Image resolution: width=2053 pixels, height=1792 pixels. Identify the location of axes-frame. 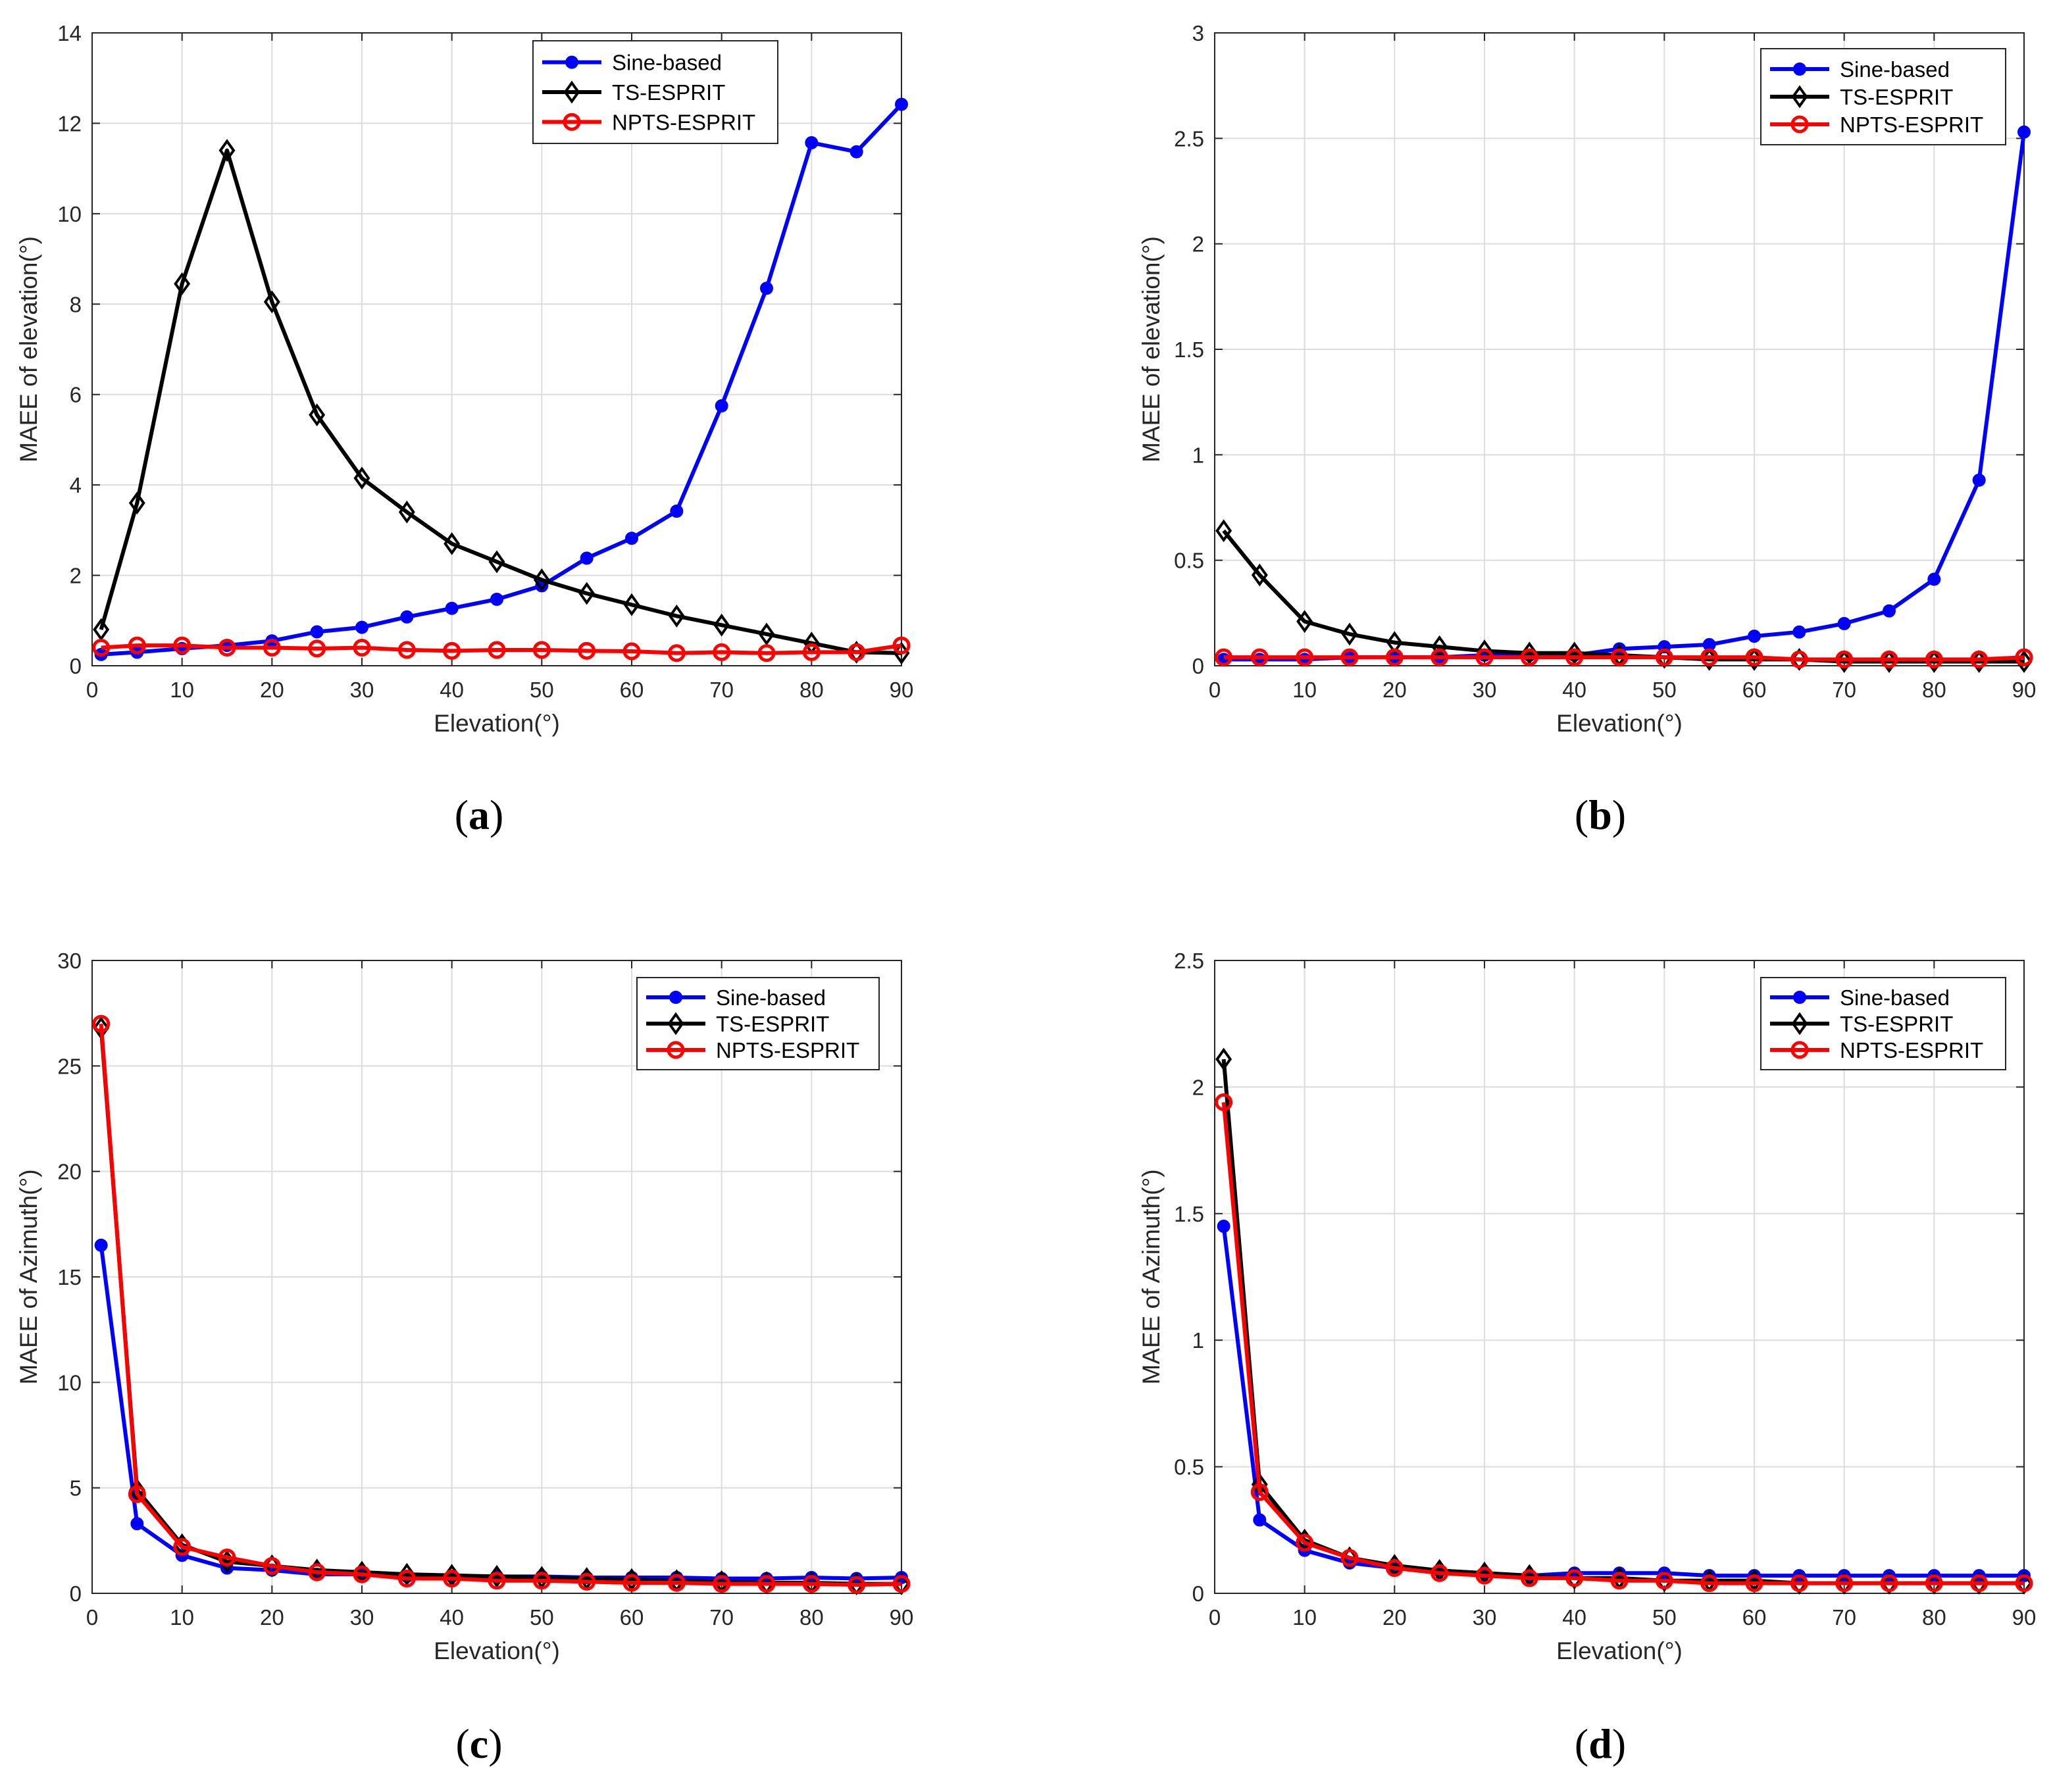
(496, 349).